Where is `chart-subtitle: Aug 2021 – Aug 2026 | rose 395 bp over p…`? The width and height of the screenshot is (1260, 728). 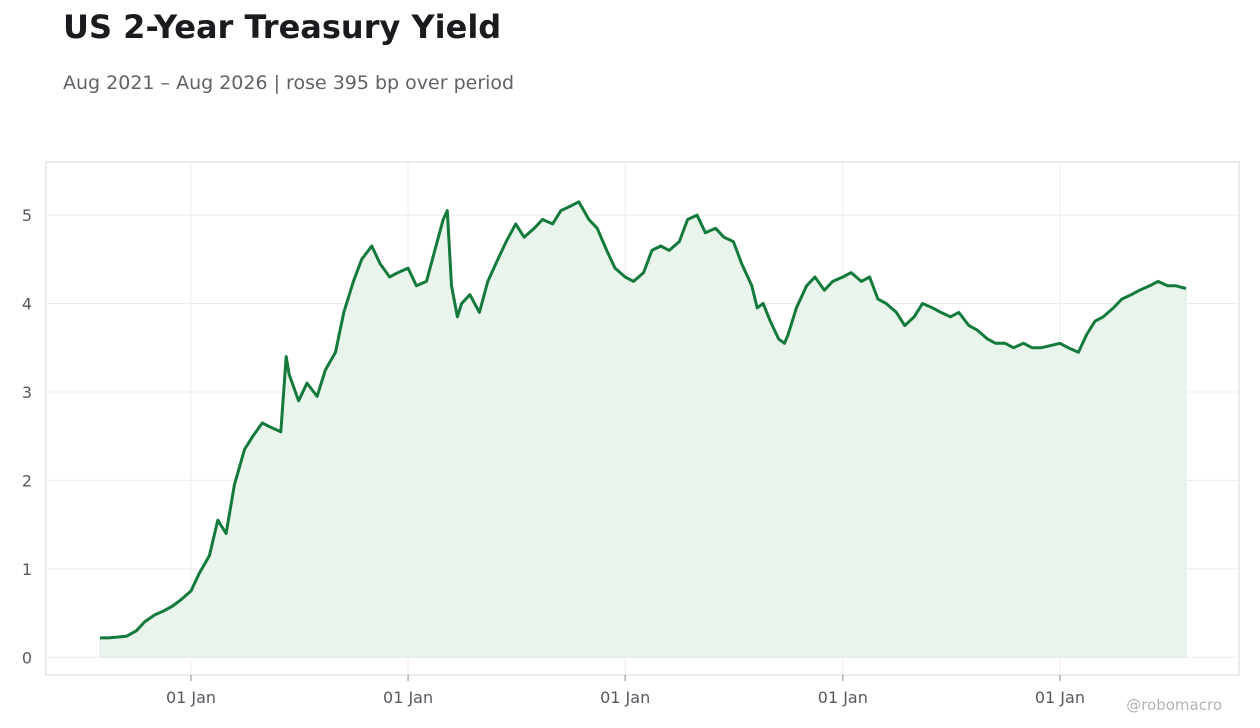 chart-subtitle: Aug 2021 – Aug 2026 | rose 395 bp over p… is located at coordinates (289, 83).